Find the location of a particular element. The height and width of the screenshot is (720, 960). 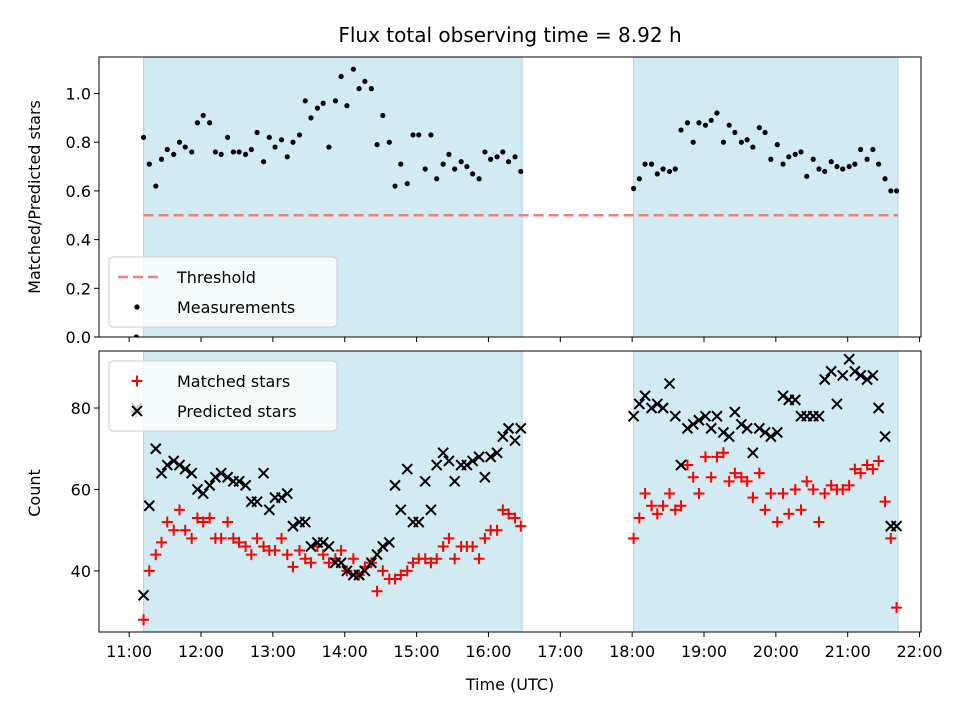

legend-label: Threshold is located at coordinates (216, 277).